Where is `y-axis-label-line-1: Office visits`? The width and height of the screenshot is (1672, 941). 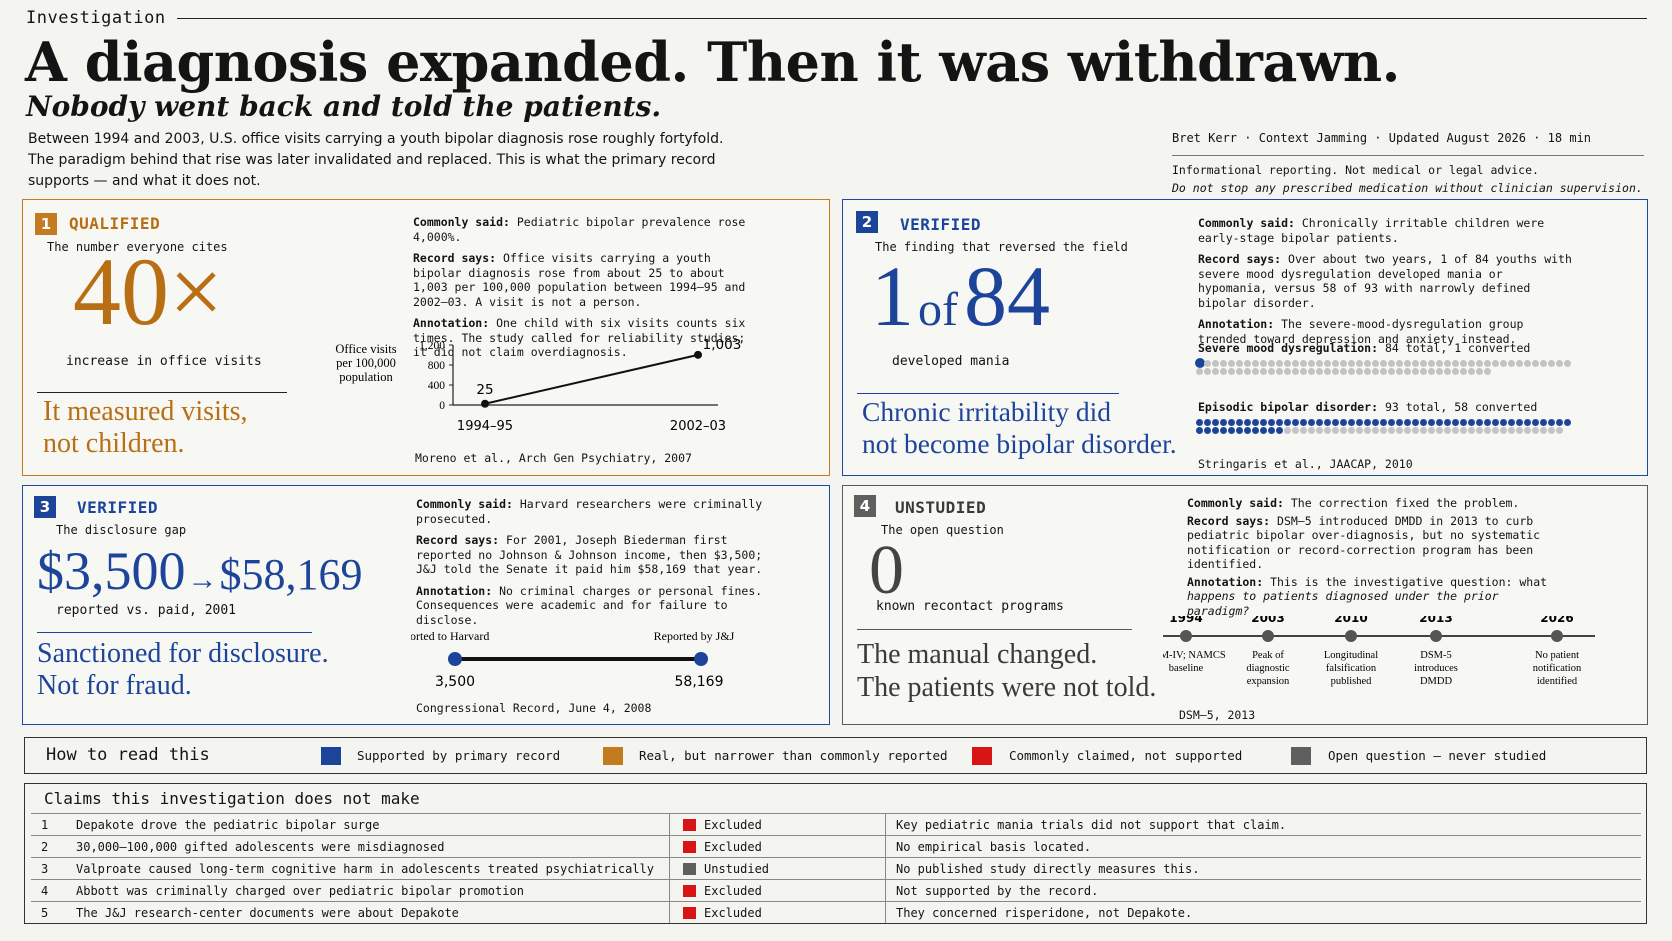
y-axis-label-line-1: Office visits is located at coordinates (365, 349).